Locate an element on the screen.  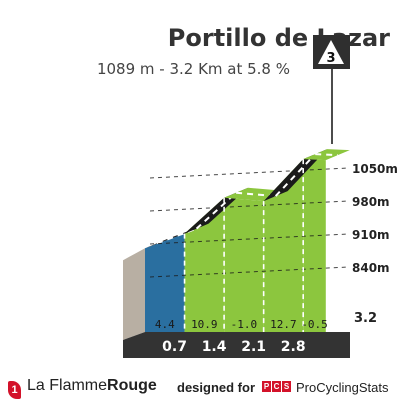
badge-triangle is located at coordinates (331, 52).